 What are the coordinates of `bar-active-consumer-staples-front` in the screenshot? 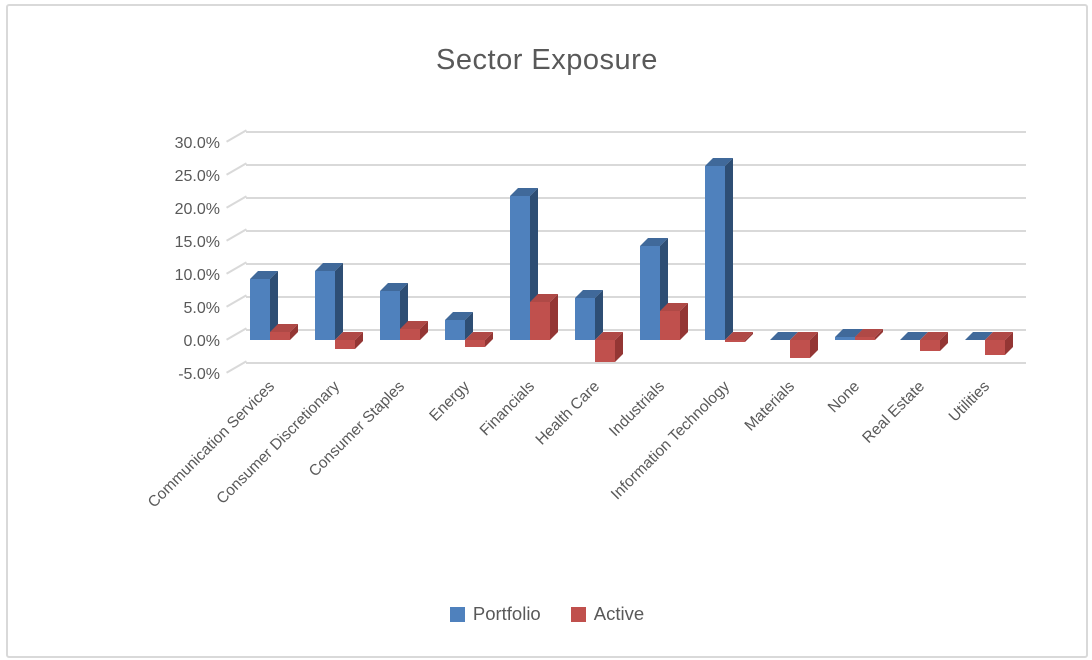 It's located at (410, 334).